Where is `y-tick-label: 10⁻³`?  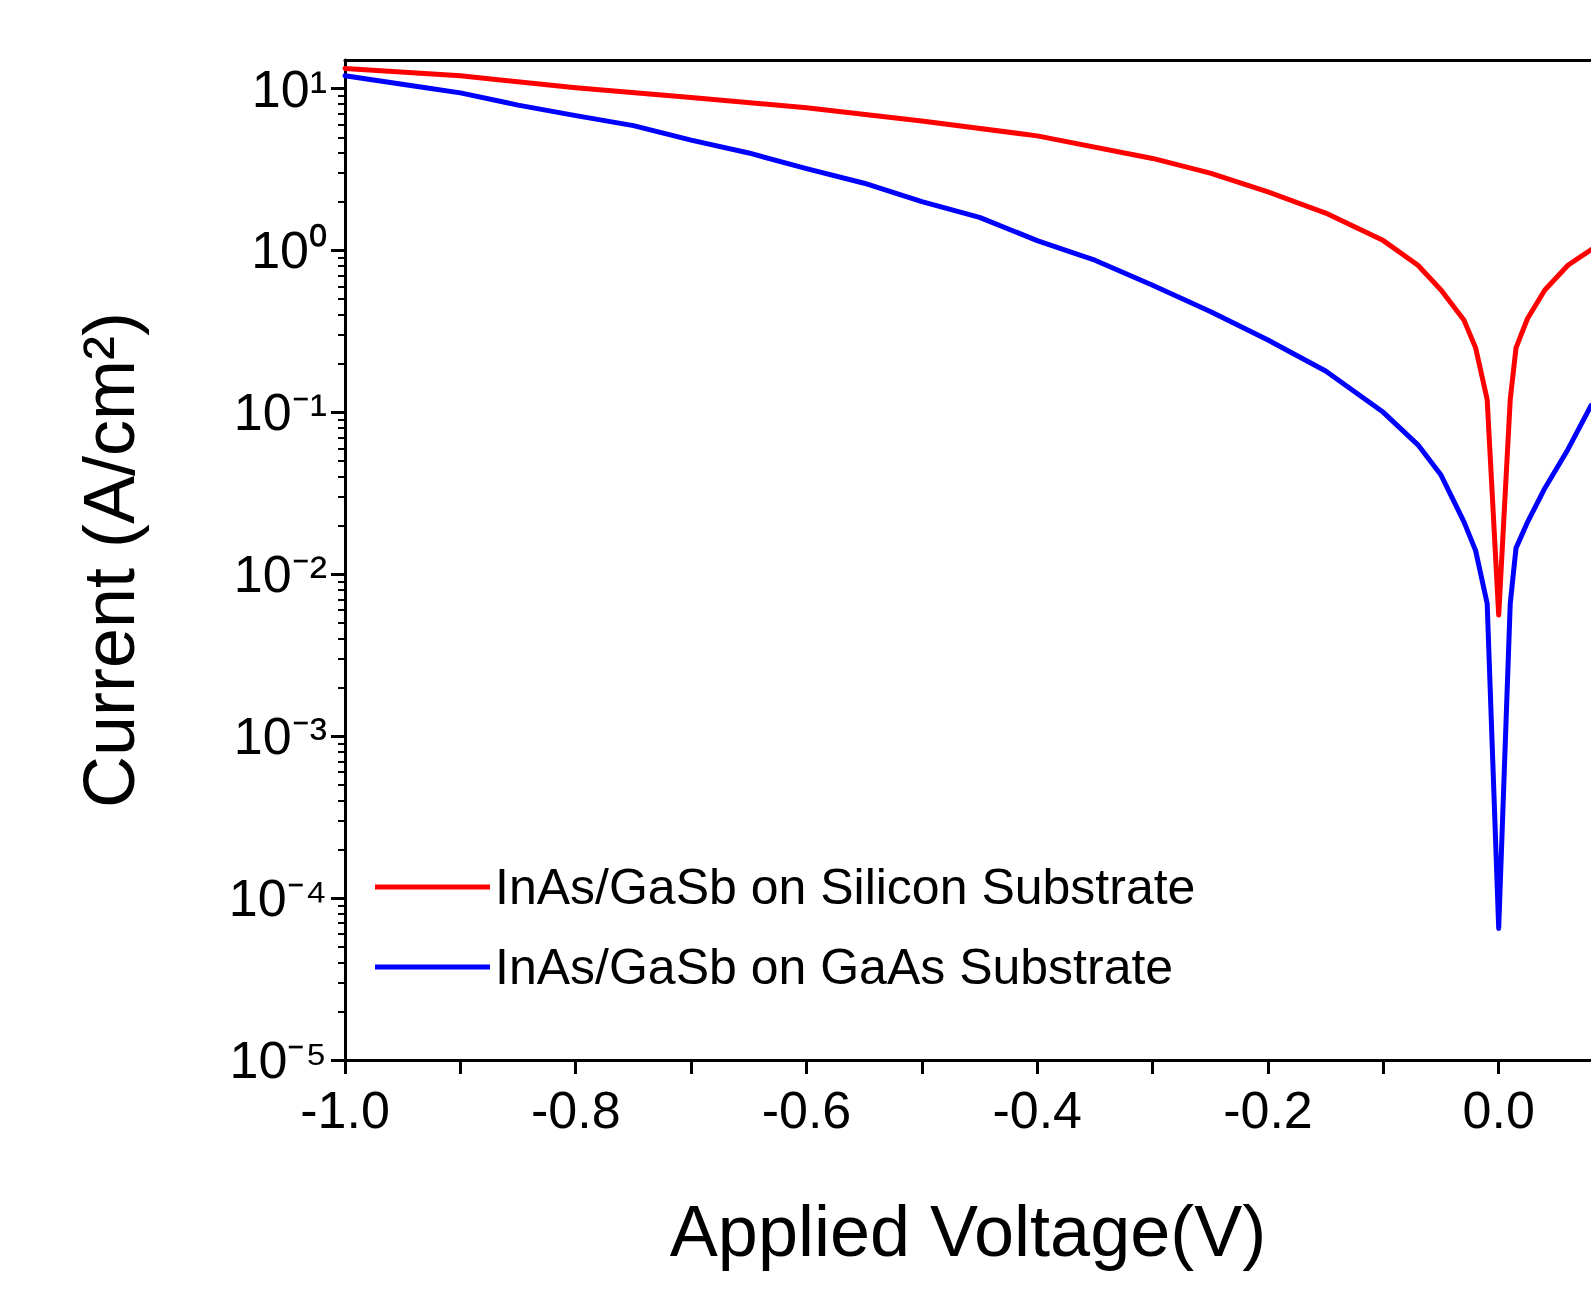 y-tick-label: 10⁻³ is located at coordinates (280, 736).